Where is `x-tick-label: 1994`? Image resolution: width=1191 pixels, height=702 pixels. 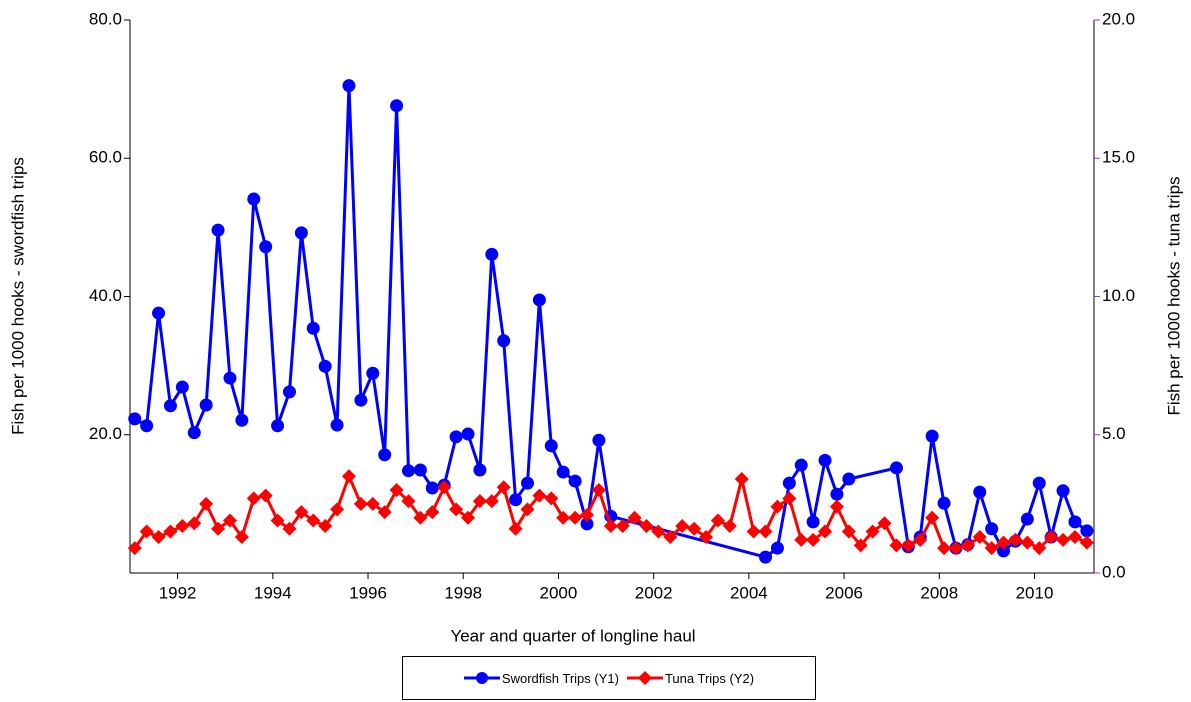 x-tick-label: 1994 is located at coordinates (273, 592).